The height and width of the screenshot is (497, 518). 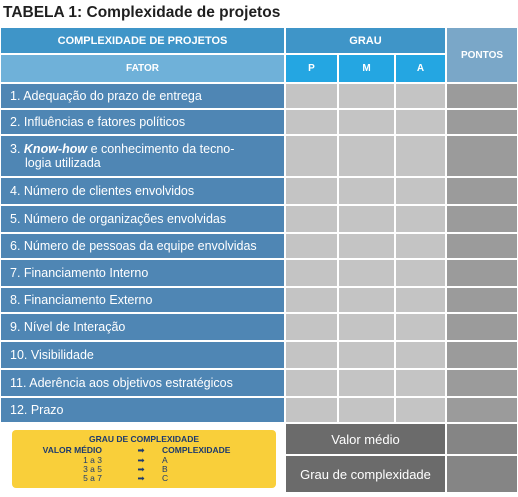 What do you see at coordinates (92, 478) in the screenshot?
I see `legend-range: 5 a 7` at bounding box center [92, 478].